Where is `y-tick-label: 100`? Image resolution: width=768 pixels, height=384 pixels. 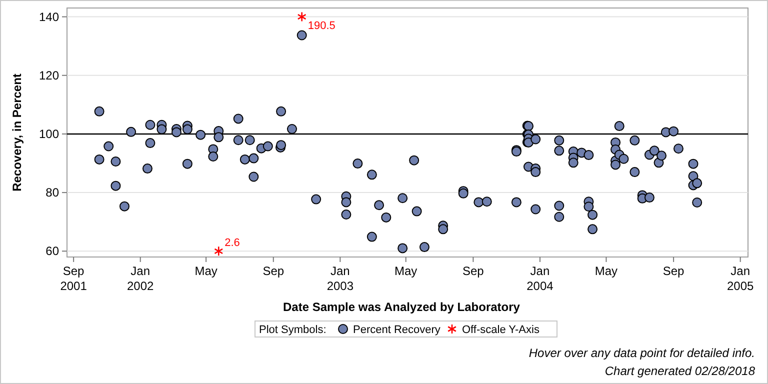
y-tick-label: 100 is located at coordinates (49, 133).